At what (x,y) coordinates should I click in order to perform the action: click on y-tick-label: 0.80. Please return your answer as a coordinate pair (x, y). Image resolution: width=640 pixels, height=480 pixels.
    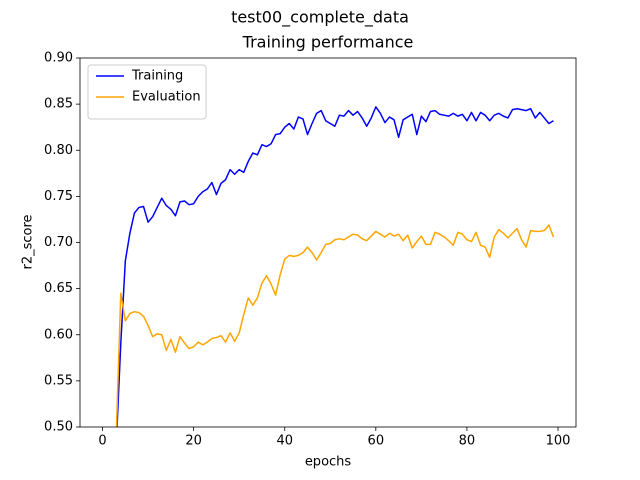
    Looking at the image, I should click on (58, 150).